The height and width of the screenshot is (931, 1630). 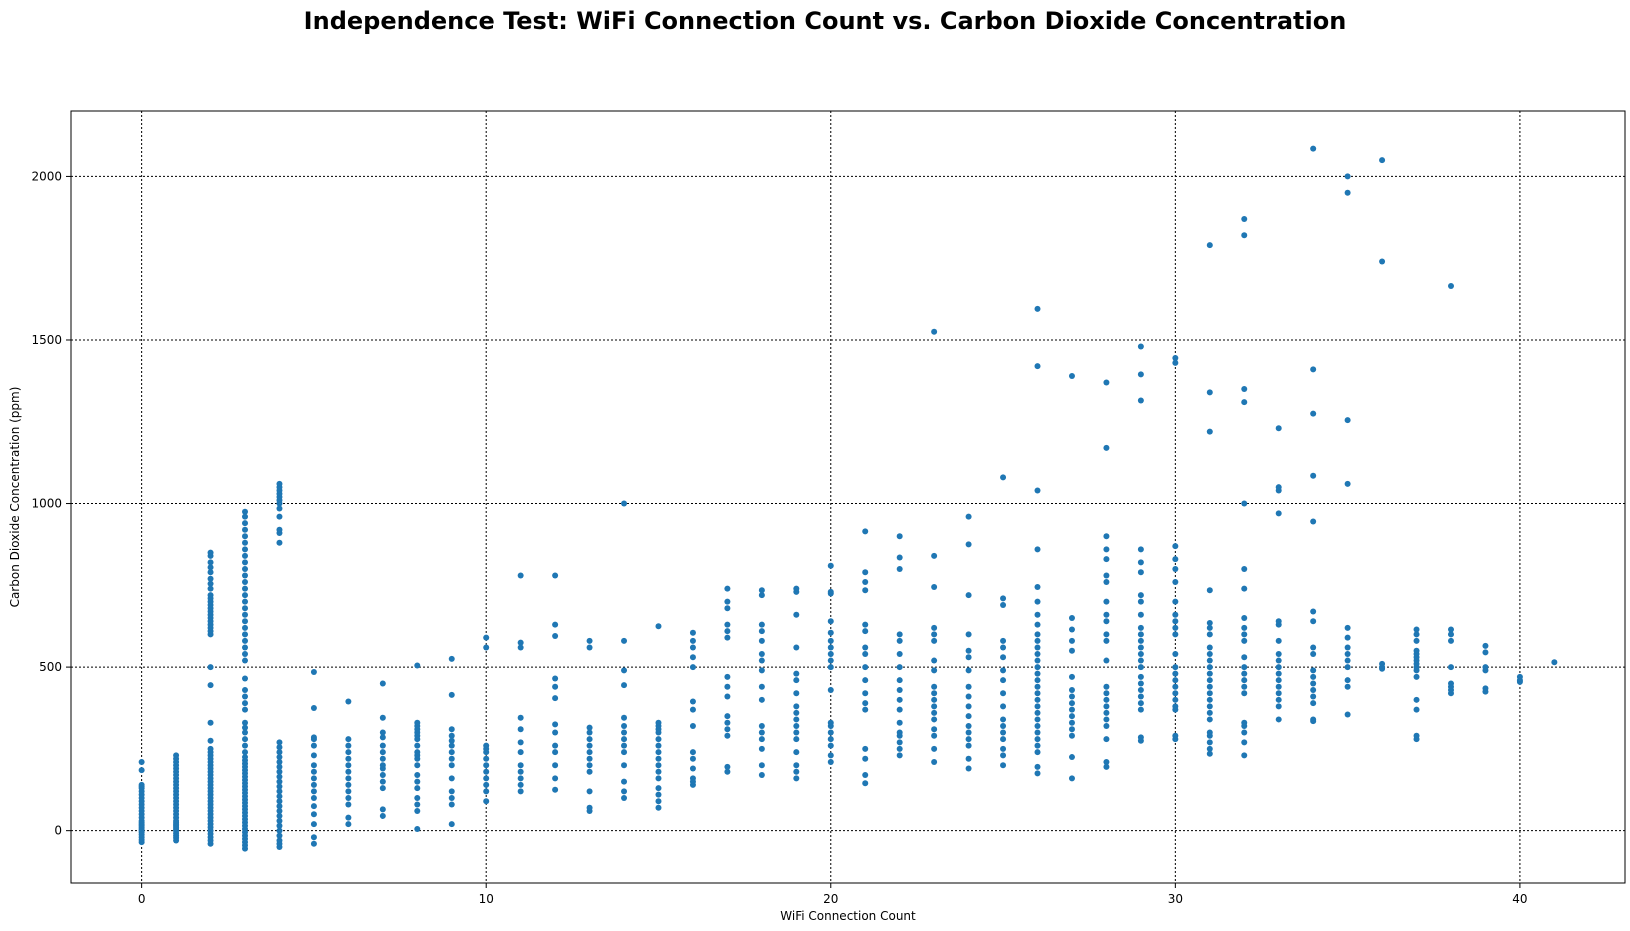 What do you see at coordinates (15, 497) in the screenshot?
I see `y-axis-label: Carbon Dioxide Concentration (ppm)` at bounding box center [15, 497].